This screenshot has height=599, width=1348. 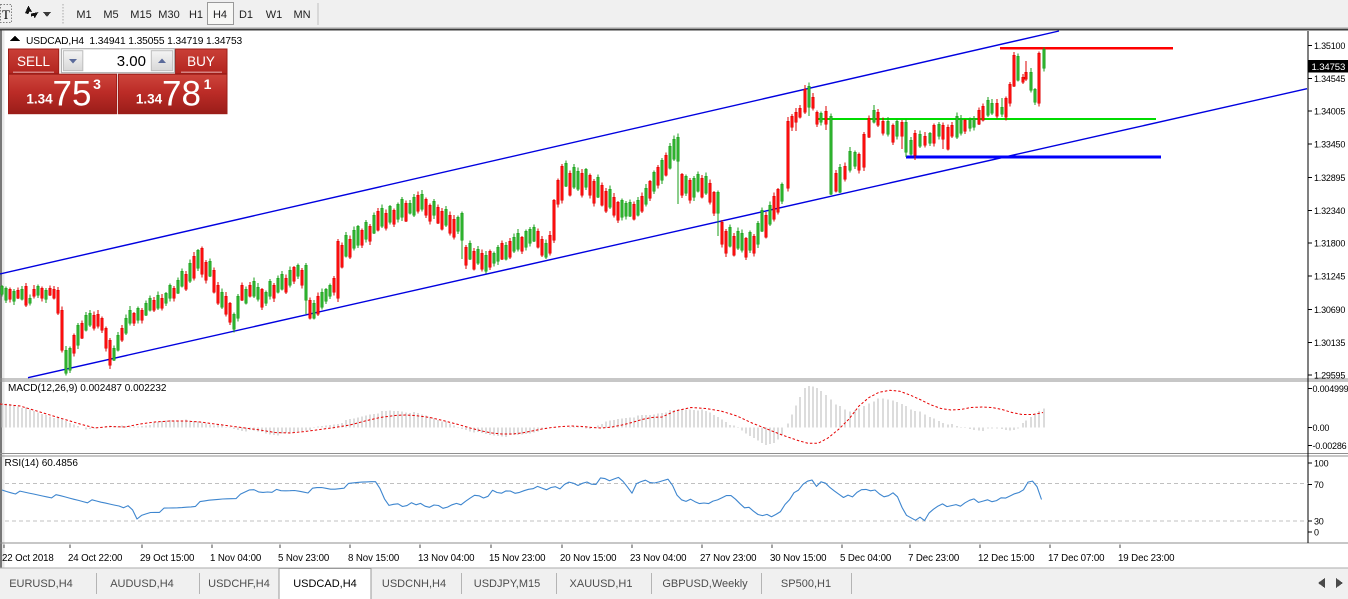 What do you see at coordinates (1321, 464) in the screenshot?
I see `svg-text: 100` at bounding box center [1321, 464].